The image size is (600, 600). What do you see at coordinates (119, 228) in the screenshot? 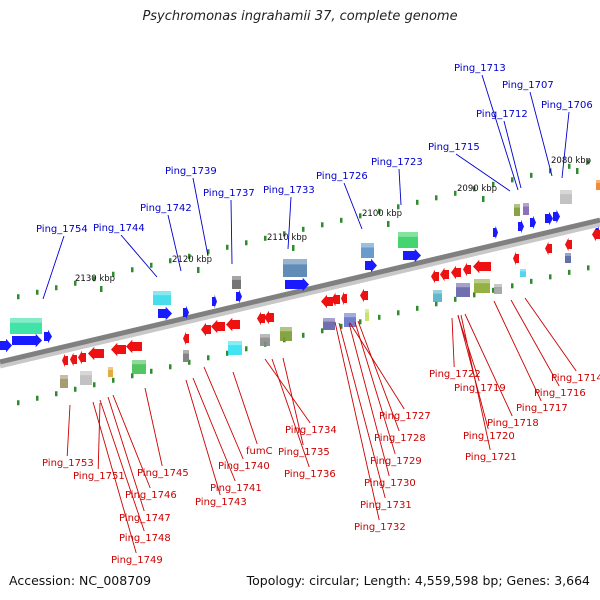
I see `forward-gene-label: Ping_1744` at bounding box center [119, 228].